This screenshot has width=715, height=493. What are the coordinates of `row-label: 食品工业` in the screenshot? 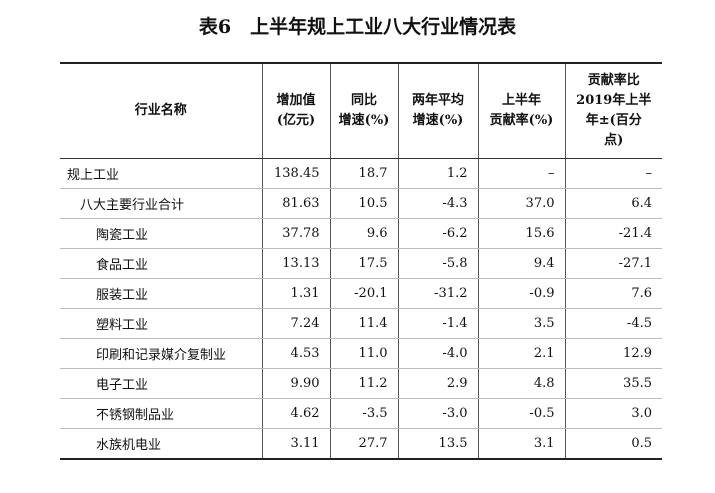 It's located at (161, 263).